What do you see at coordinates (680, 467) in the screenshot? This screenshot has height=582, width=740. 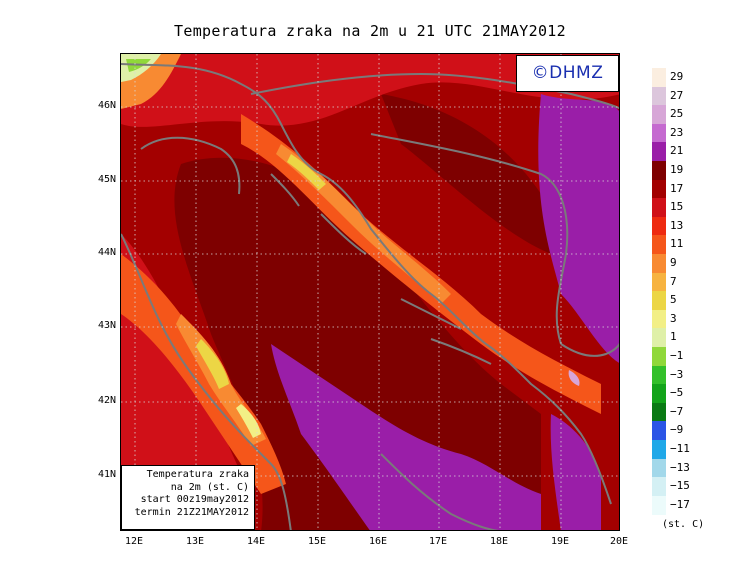 I see `legend-label: −13` at bounding box center [680, 467].